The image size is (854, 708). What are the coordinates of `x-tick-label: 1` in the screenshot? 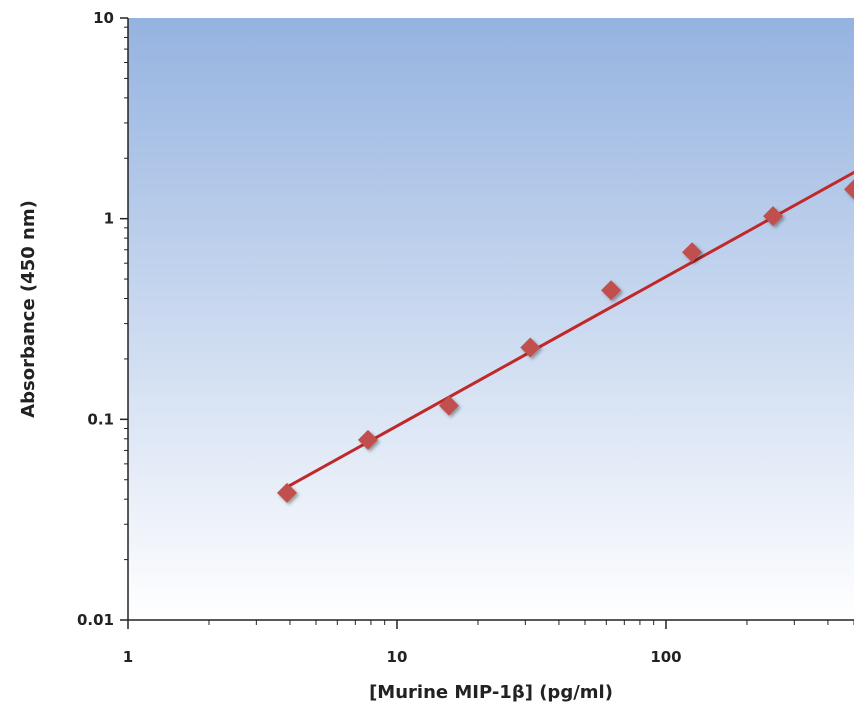 It's located at (128, 657).